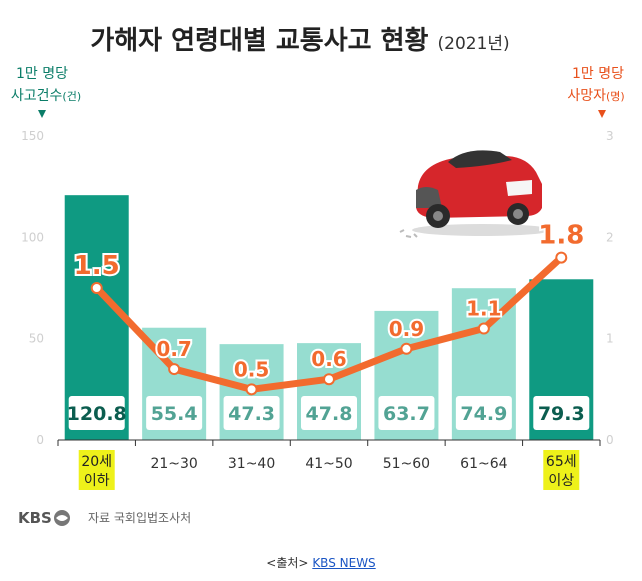 This screenshot has width=642, height=581. What do you see at coordinates (139, 518) in the screenshot?
I see `source-note: 자료 국회입법조사처` at bounding box center [139, 518].